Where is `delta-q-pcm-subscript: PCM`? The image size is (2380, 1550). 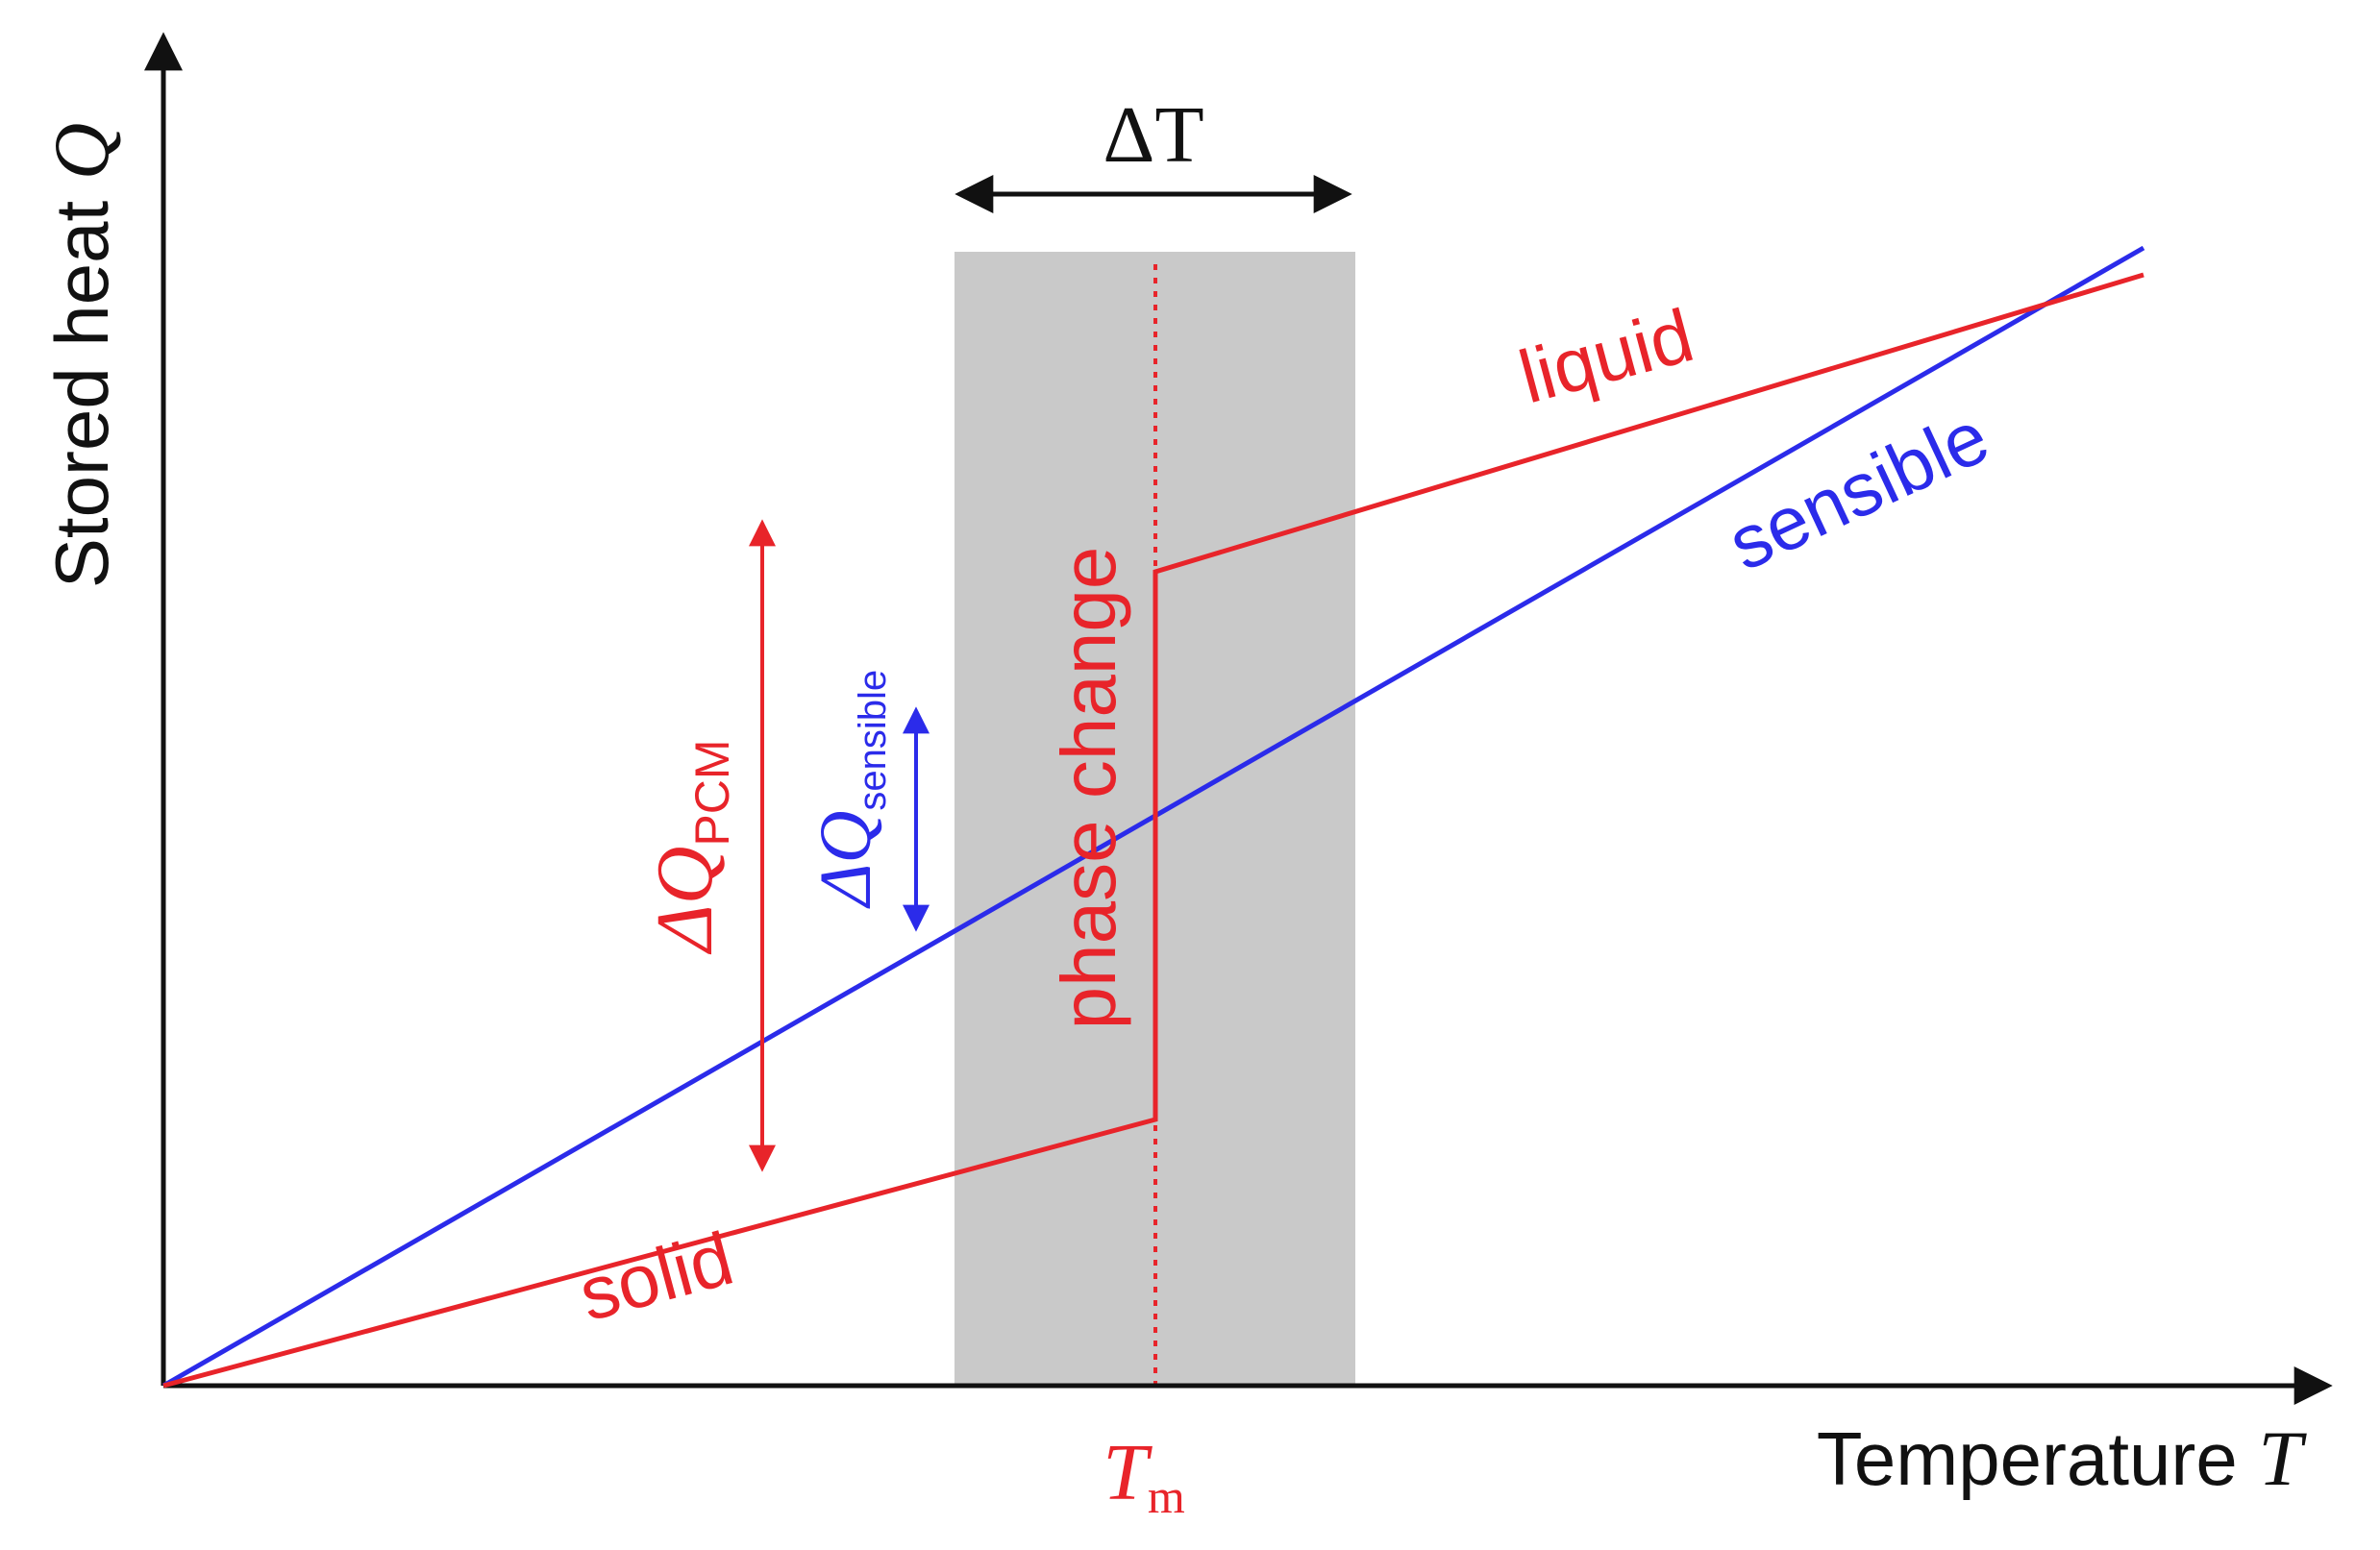 delta-q-pcm-subscript: PCM is located at coordinates (712, 792).